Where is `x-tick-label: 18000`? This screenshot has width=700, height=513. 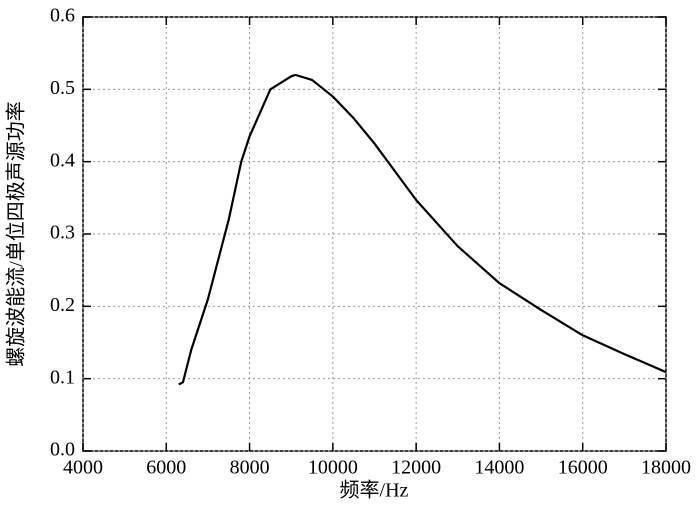 x-tick-label: 18000 is located at coordinates (666, 468).